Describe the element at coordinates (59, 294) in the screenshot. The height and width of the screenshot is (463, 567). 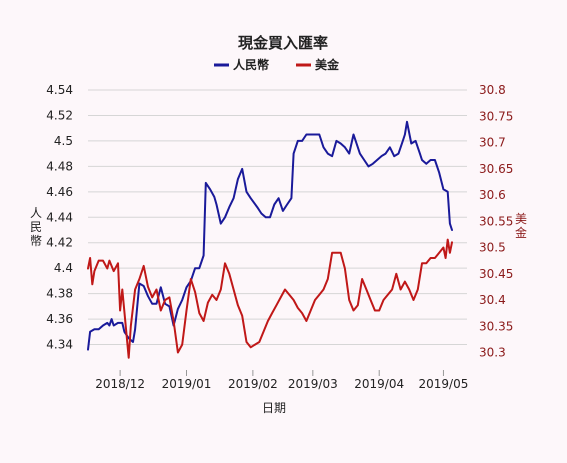
I see `left-tick-label: 4.38` at that location.